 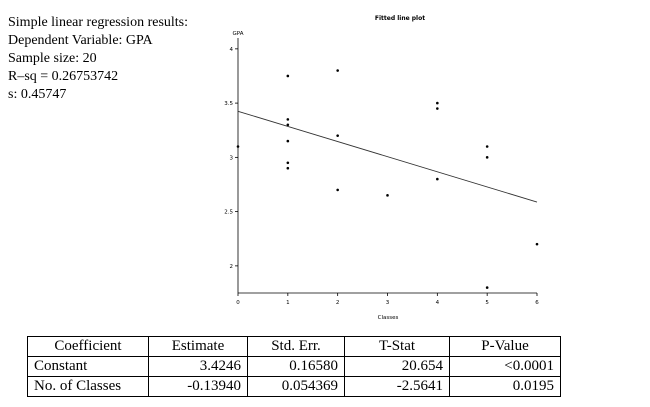 I want to click on fitted-line-group, so click(x=387, y=156).